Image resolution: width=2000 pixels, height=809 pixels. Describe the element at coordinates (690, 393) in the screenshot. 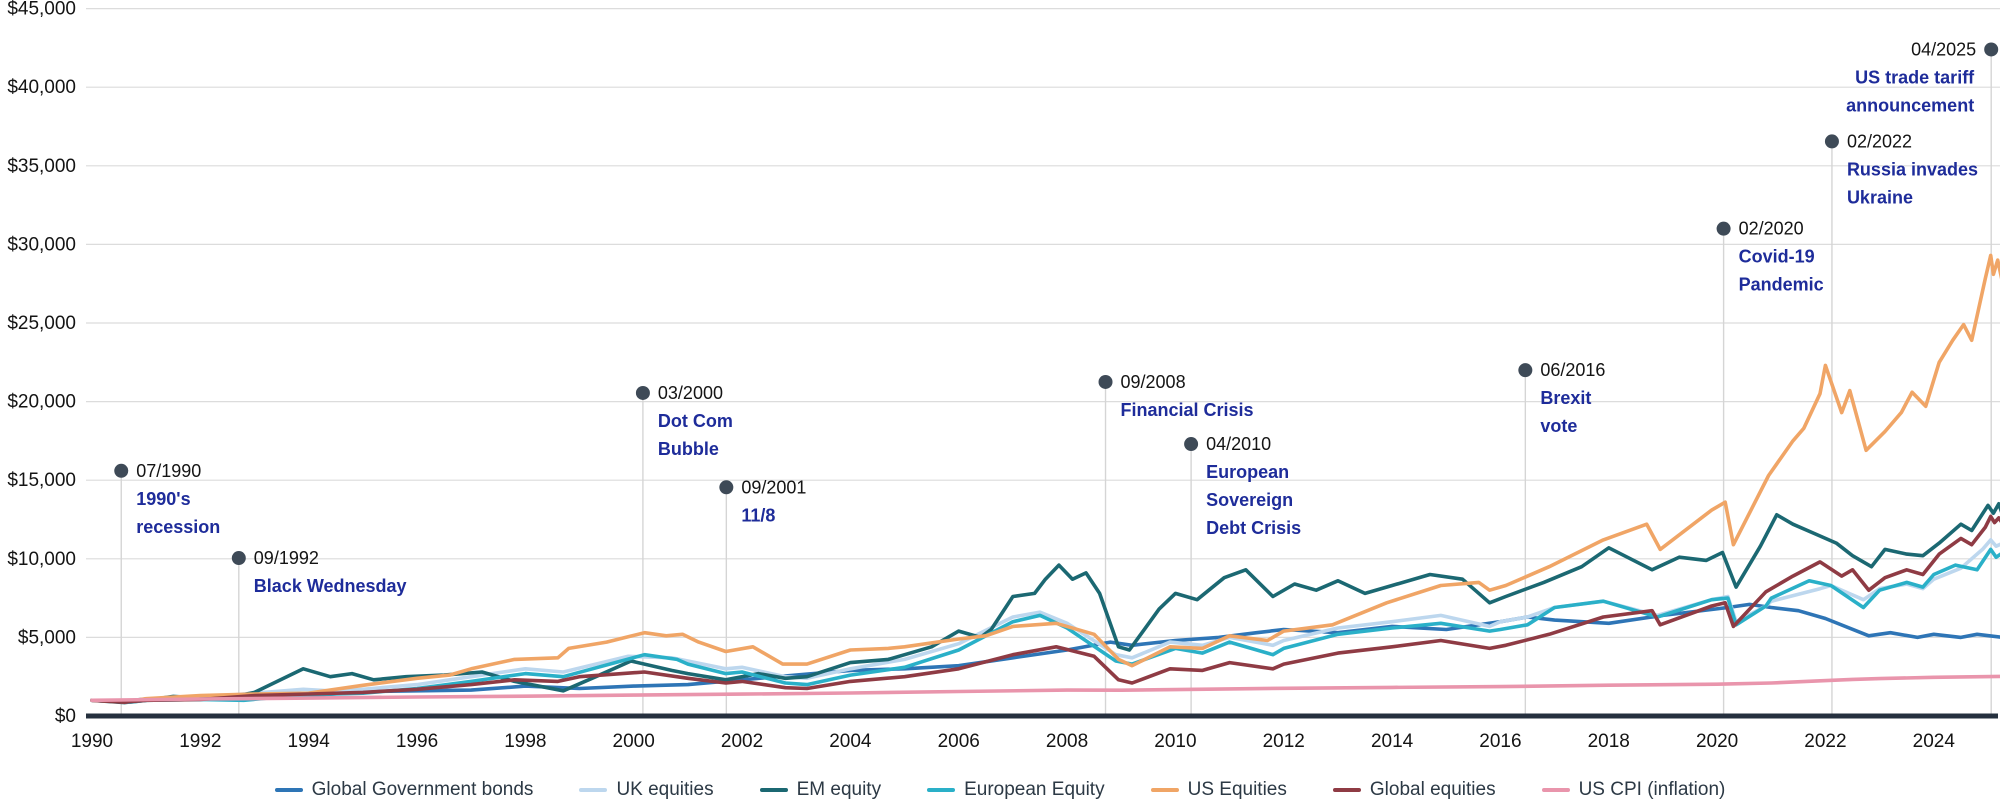

I see `event-date: 03/2000` at that location.